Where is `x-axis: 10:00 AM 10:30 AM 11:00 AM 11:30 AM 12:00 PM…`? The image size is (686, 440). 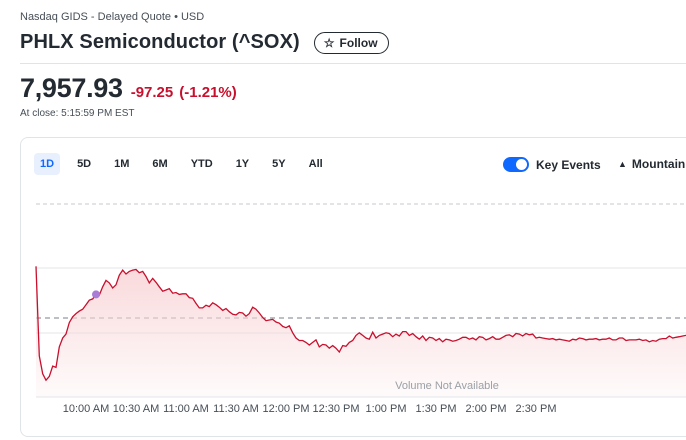
x-axis: 10:00 AM 10:30 AM 11:00 AM 11:30 AM 12:00 PM… is located at coordinates (310, 409).